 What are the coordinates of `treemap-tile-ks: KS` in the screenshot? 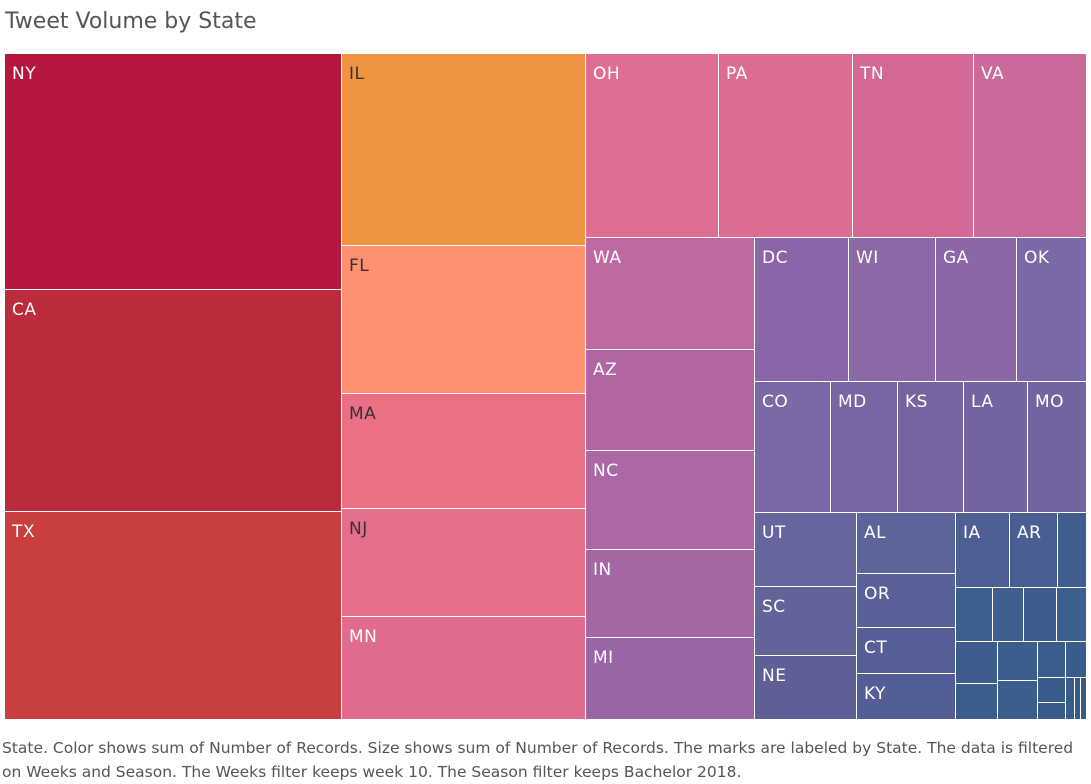 It's located at (931, 447).